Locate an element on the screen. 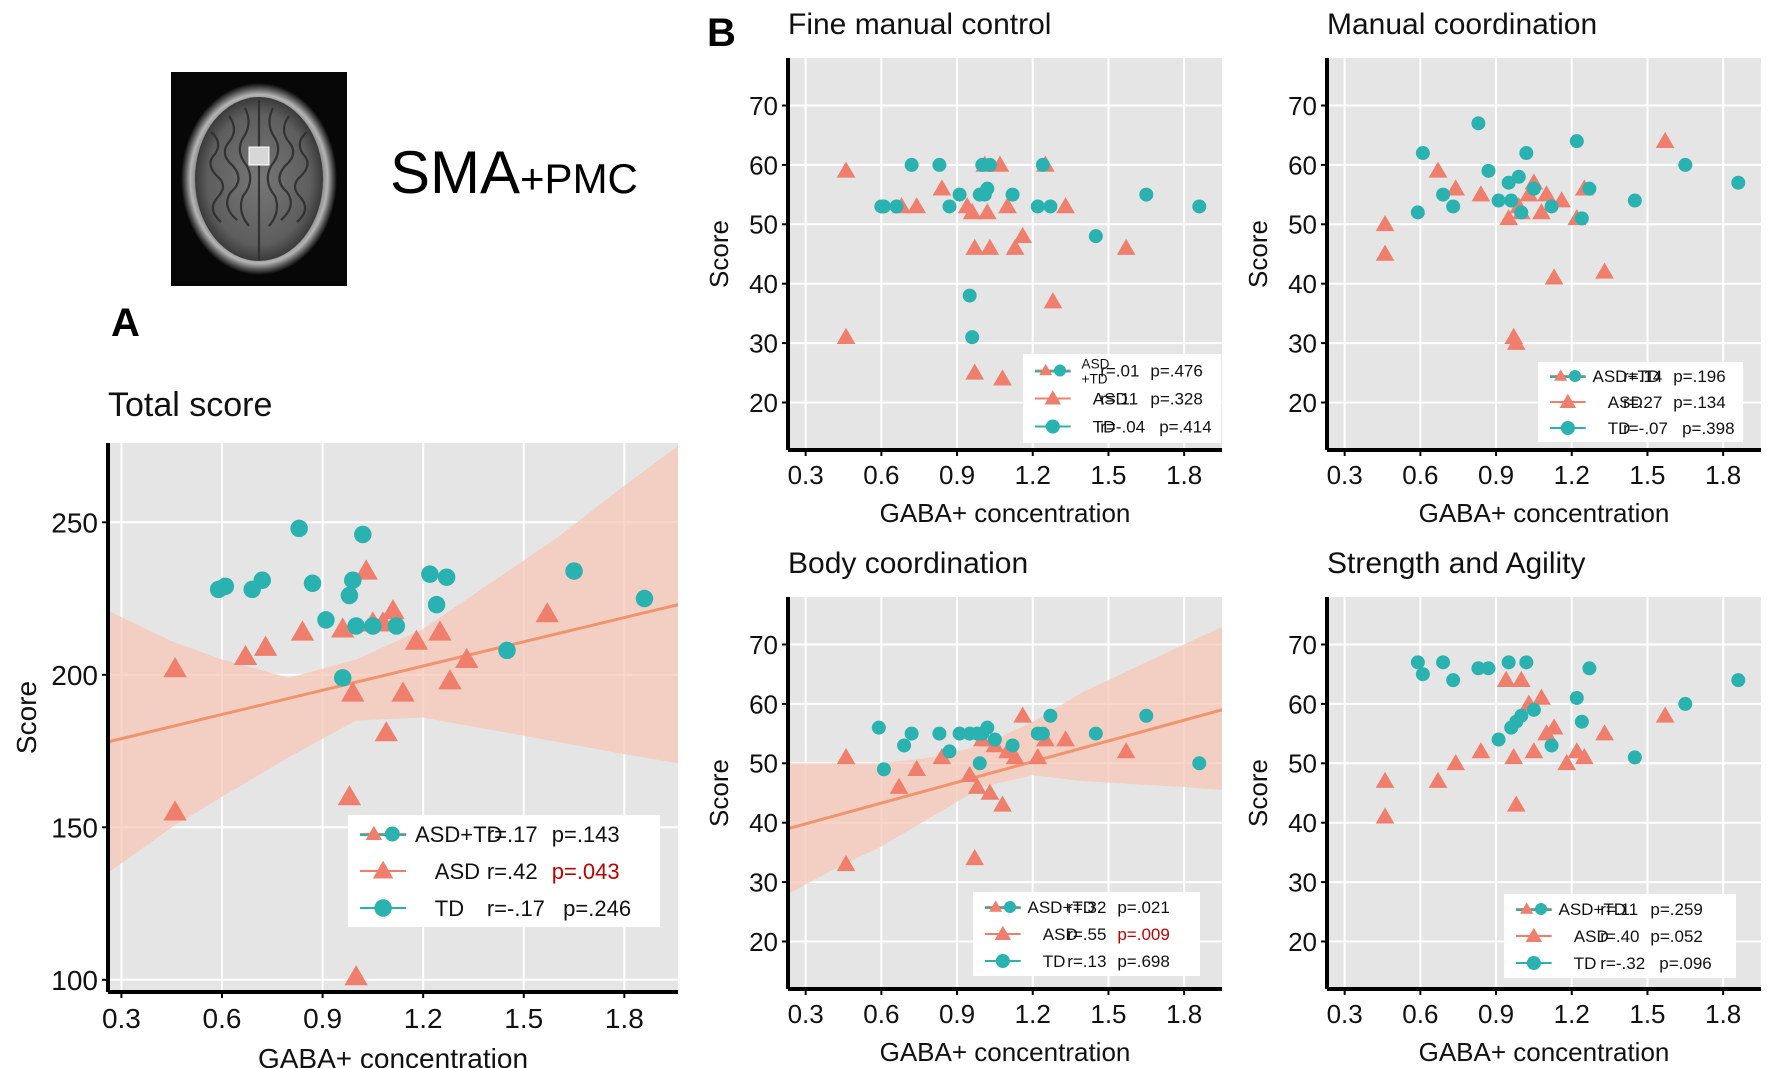 The width and height of the screenshot is (1772, 1068). brain-mri-image is located at coordinates (259, 179).